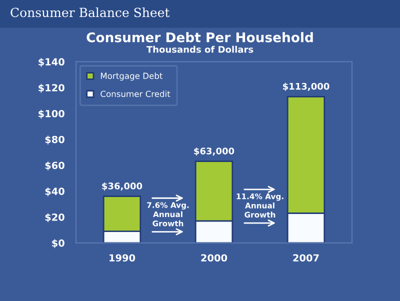 The height and width of the screenshot is (301, 400). I want to click on chart-title: Consumer Debt Per Household, so click(199, 37).